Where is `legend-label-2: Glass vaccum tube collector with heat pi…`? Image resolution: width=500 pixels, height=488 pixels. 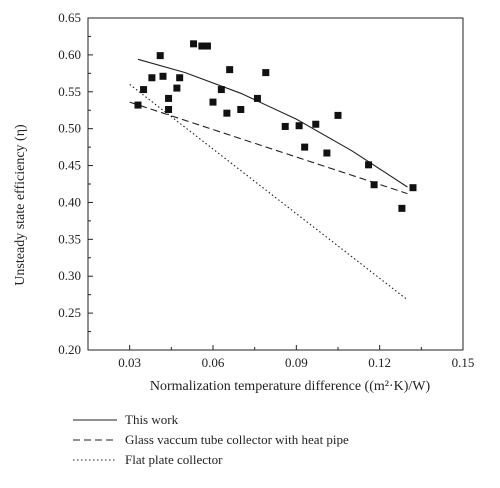
legend-label-2: Glass vaccum tube collector with heat pi… is located at coordinates (237, 439).